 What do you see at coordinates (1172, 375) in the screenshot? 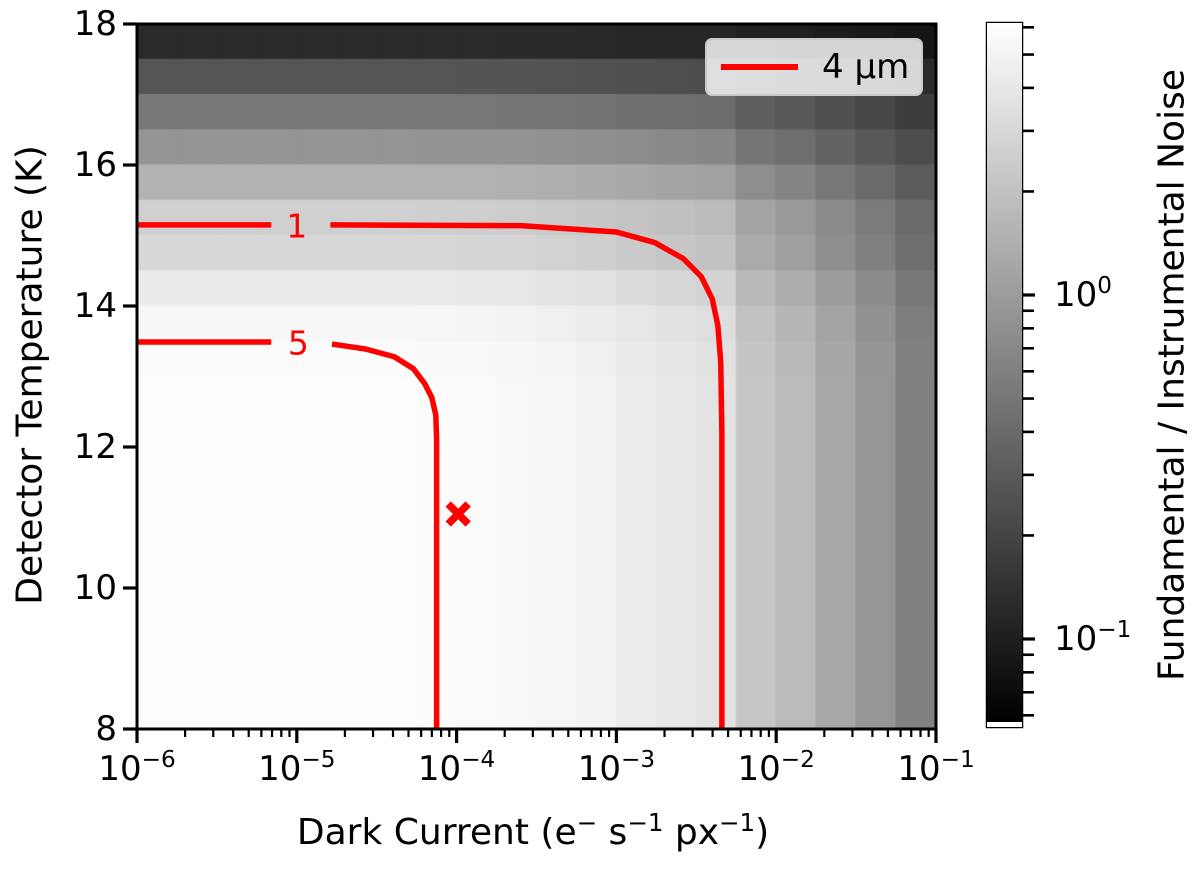
I see `colorbar-title: Fundamental / Instrumental Noise` at bounding box center [1172, 375].